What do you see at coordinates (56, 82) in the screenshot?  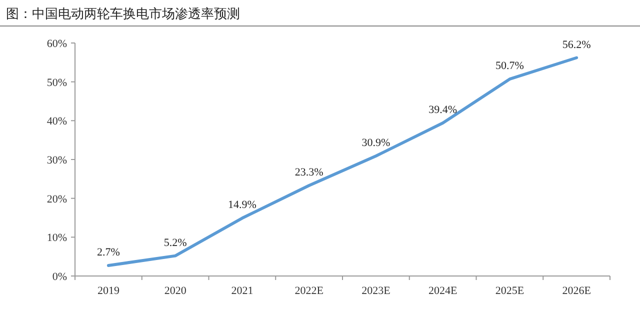 I see `y-tick-label: 50%` at bounding box center [56, 82].